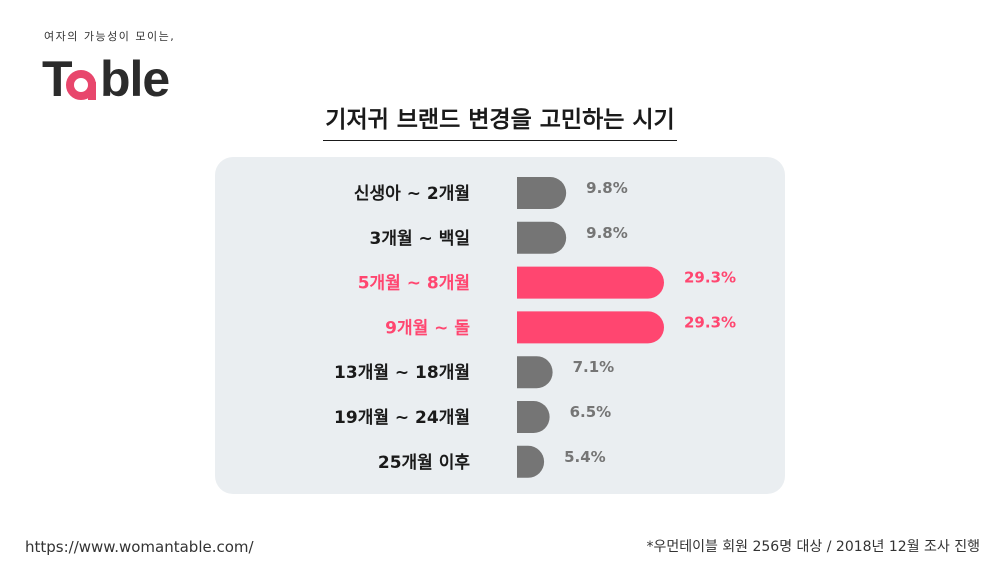  Describe the element at coordinates (427, 328) in the screenshot. I see `category-label: 9개월 ~ 돌` at that location.